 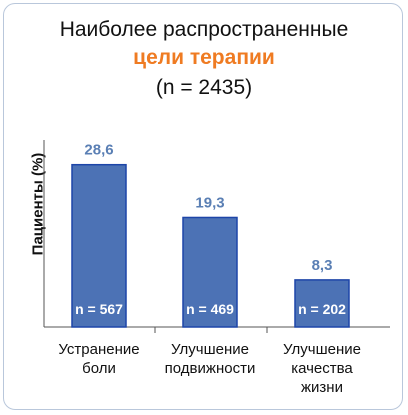 I want to click on chart-title-line-1: Наиболее распространенные, so click(x=204, y=29).